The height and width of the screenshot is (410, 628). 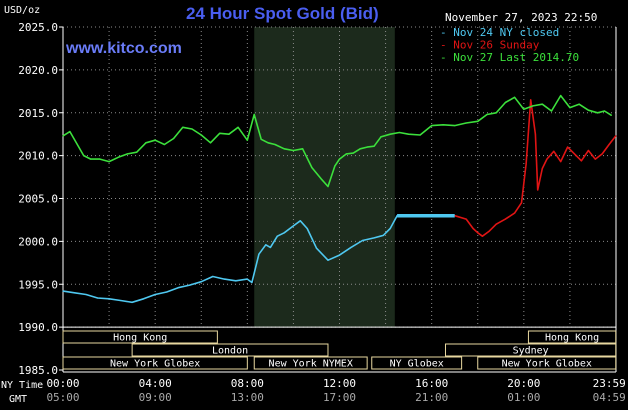 What do you see at coordinates (230, 351) in the screenshot?
I see `session-label: London` at bounding box center [230, 351].